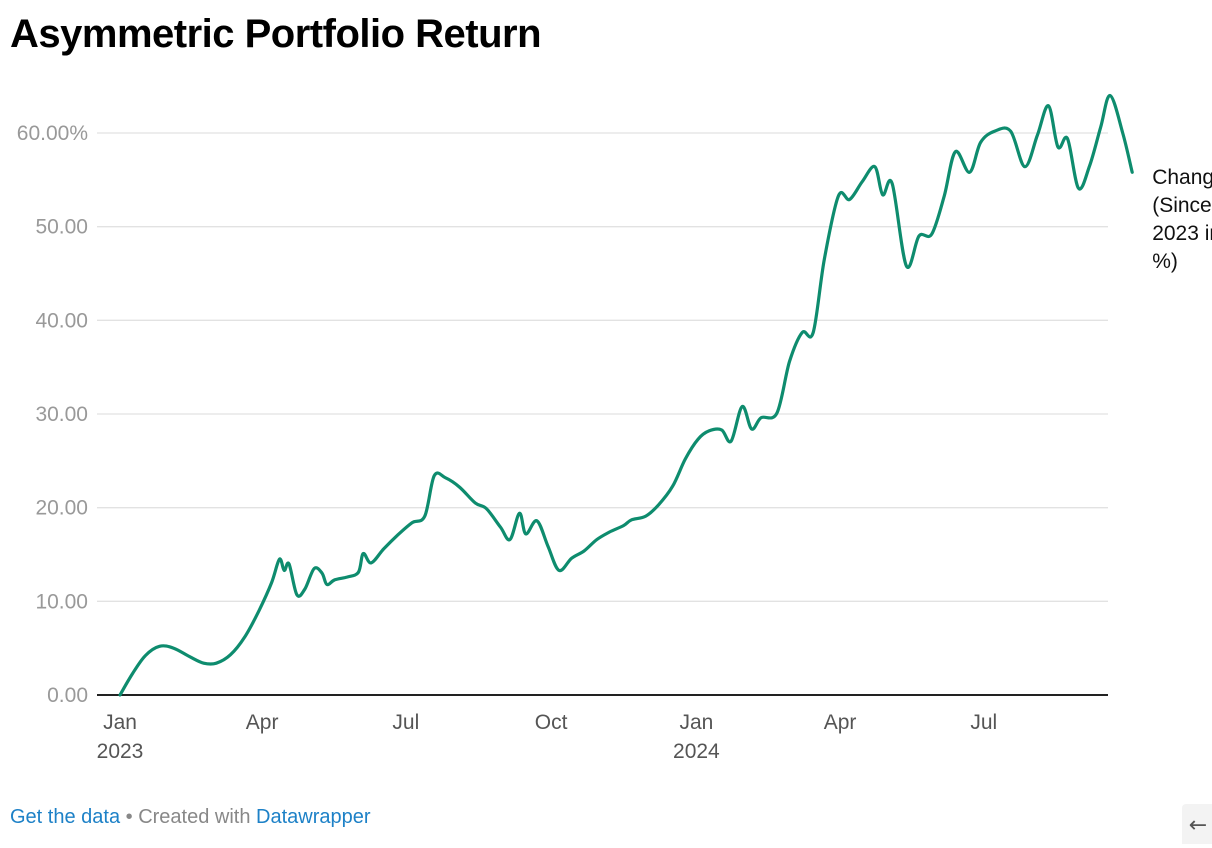 This screenshot has width=1212, height=848. Describe the element at coordinates (1165, 261) in the screenshot. I see `series-label-line: %)` at that location.